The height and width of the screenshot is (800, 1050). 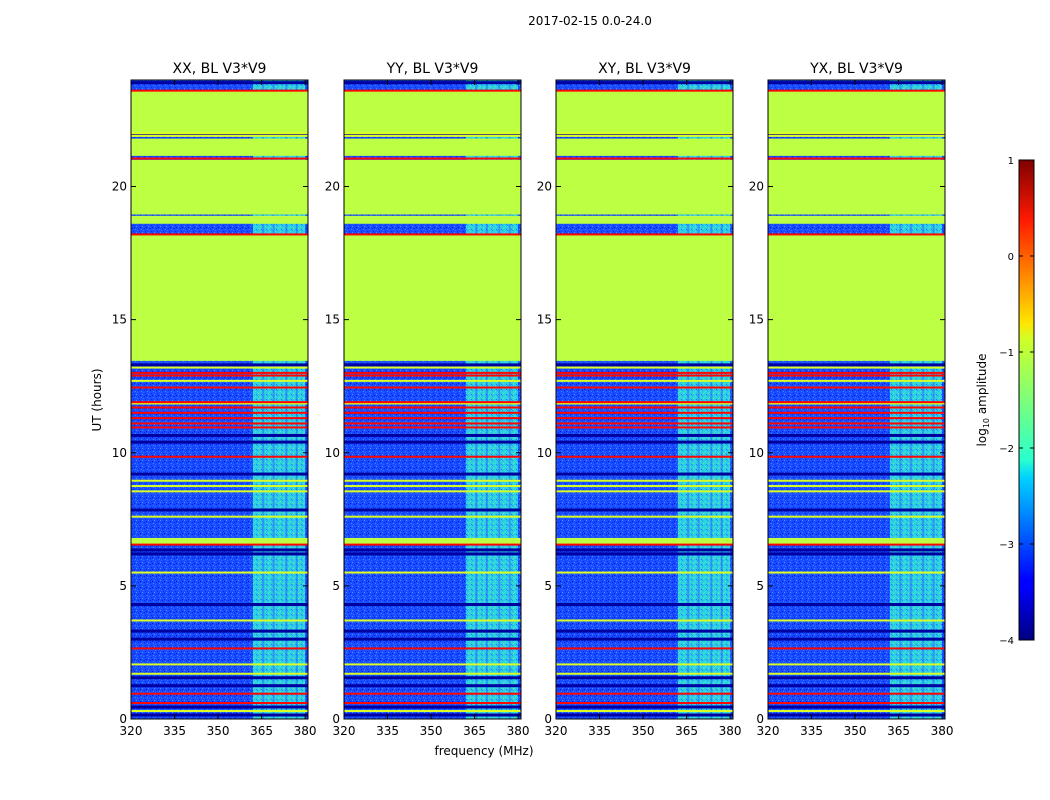 What do you see at coordinates (97, 399) in the screenshot?
I see `y-axis-label: UT (hours)` at bounding box center [97, 399].